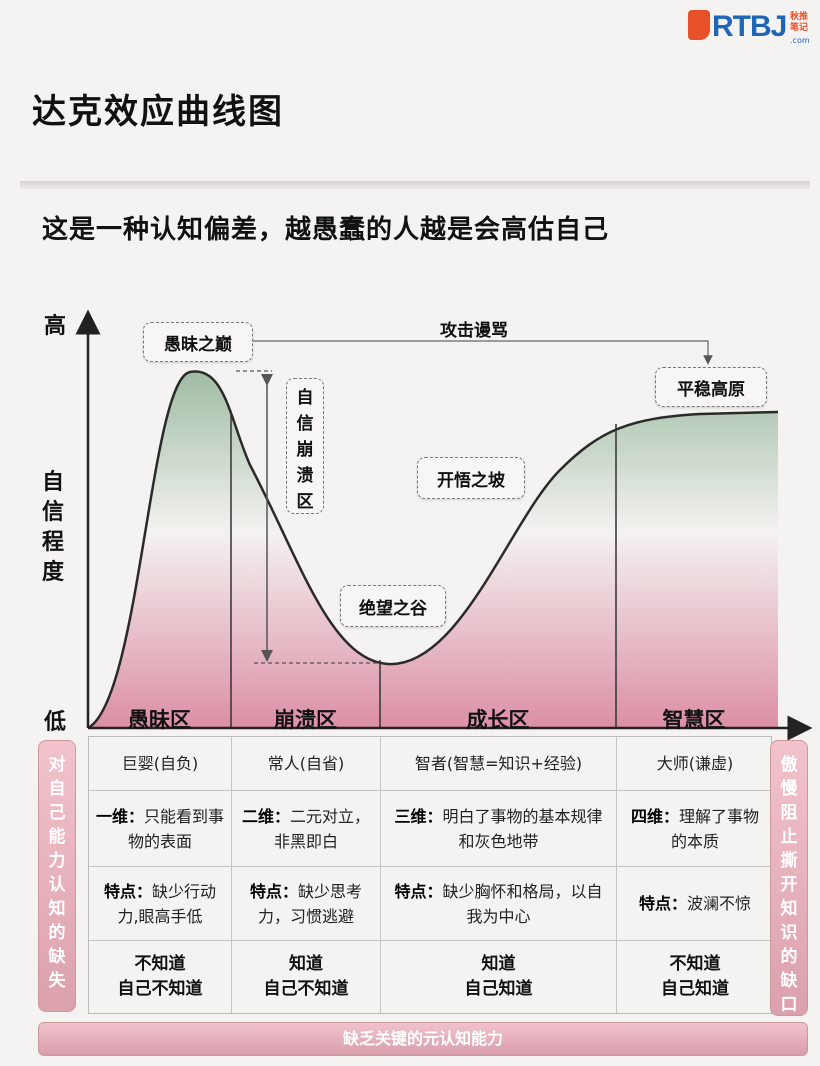 Image resolution: width=820 pixels, height=1066 pixels. What do you see at coordinates (799, 17) in the screenshot?
I see `logo-side-line-1: 秋推` at bounding box center [799, 17].